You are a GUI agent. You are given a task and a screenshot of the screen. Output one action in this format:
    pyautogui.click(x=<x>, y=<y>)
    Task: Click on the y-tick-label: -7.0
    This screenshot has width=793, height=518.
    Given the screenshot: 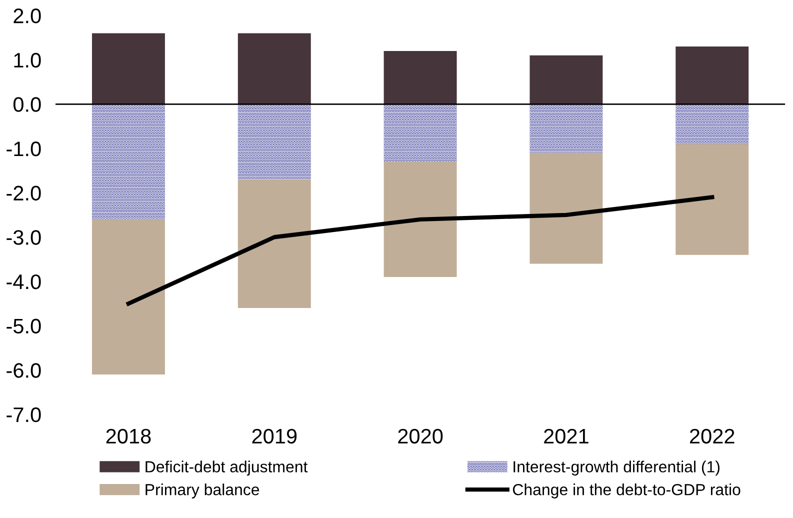 What is the action you would take?
    pyautogui.click(x=23, y=414)
    